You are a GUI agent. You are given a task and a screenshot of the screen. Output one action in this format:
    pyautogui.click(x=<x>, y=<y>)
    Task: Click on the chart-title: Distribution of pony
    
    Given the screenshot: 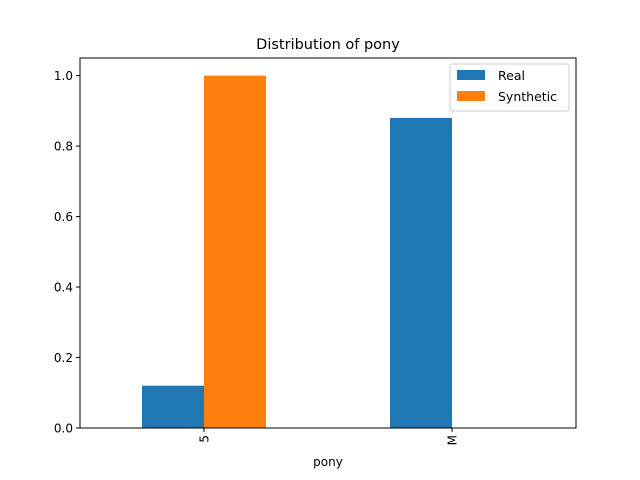 What is the action you would take?
    pyautogui.click(x=328, y=45)
    